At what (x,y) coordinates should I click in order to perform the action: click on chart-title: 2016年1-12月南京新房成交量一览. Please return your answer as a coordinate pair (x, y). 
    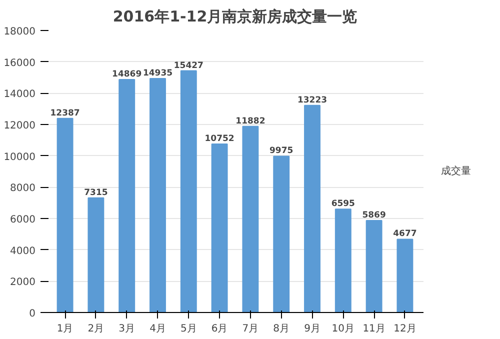
    Looking at the image, I should click on (235, 17).